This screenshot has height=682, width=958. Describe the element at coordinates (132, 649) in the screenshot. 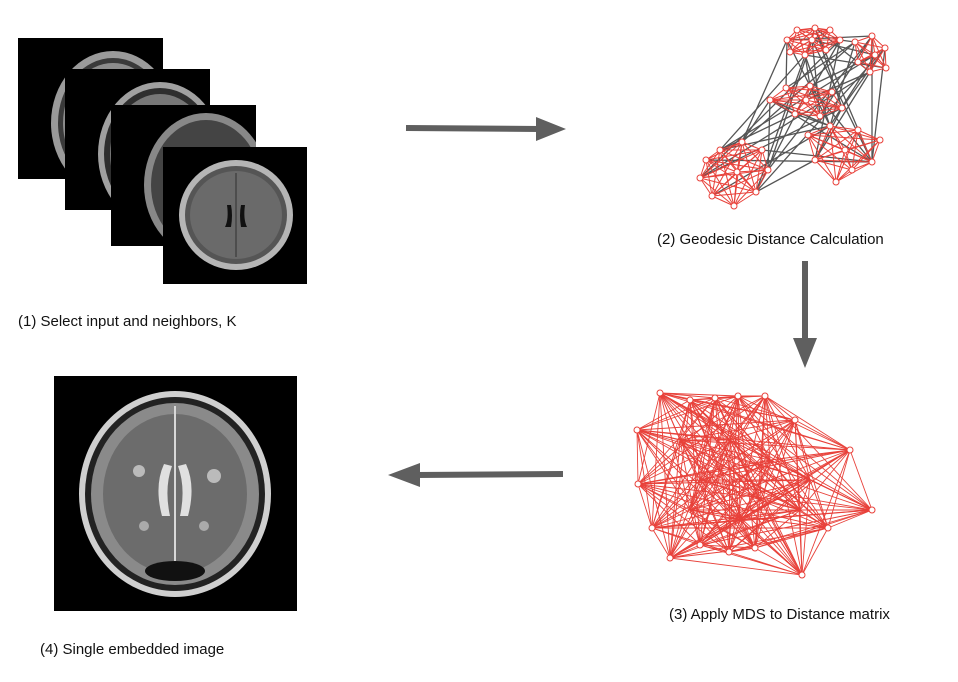

I see `step-4-caption: (4) Single embedded image` at that location.